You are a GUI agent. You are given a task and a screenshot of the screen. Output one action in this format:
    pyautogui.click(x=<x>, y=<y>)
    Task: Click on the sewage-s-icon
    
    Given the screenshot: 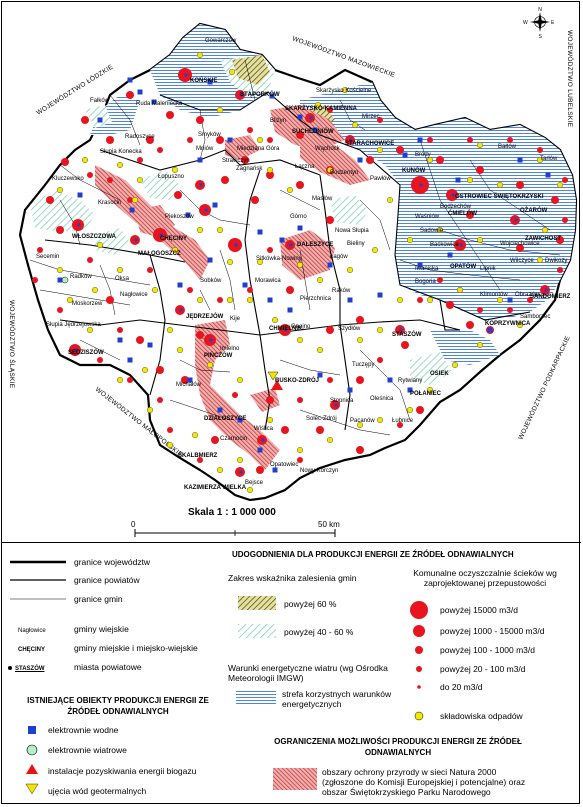 What is the action you would take?
    pyautogui.click(x=419, y=669)
    